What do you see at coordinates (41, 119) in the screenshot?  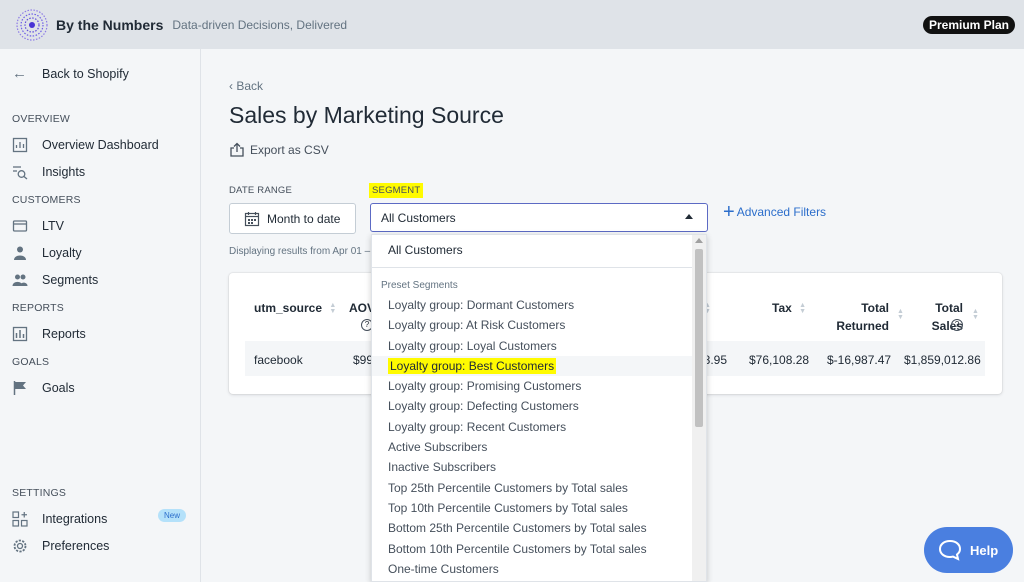 I see `section-overview: OVERVIEW` at bounding box center [41, 119].